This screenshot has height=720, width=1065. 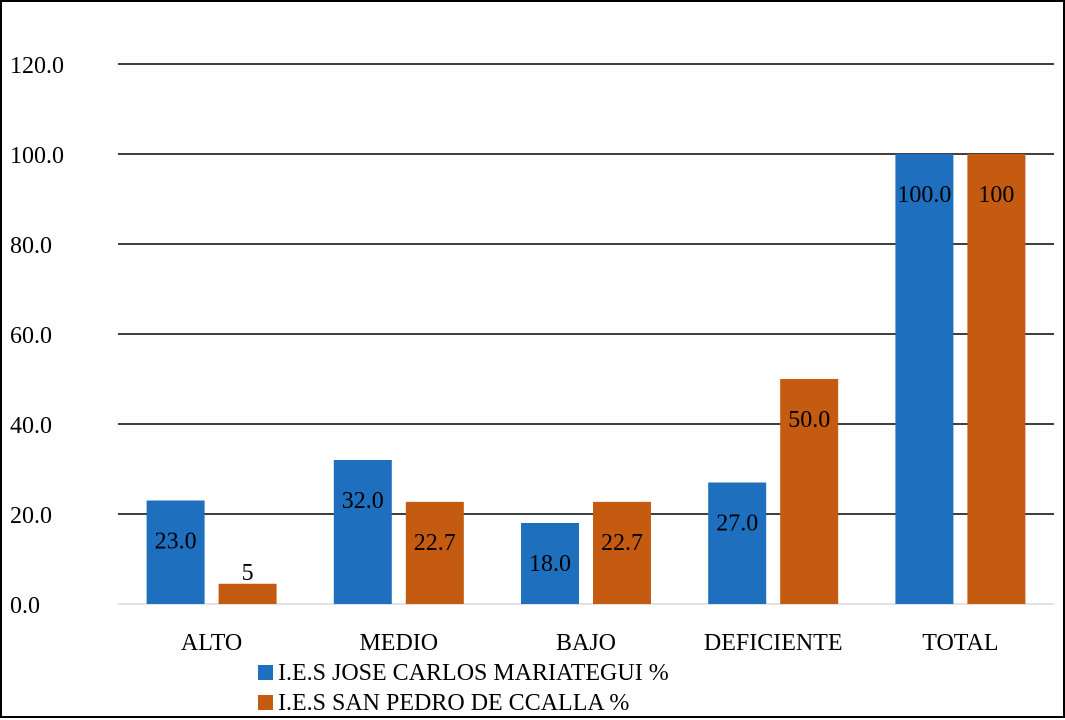 I want to click on data-label: 100, so click(x=996, y=195).